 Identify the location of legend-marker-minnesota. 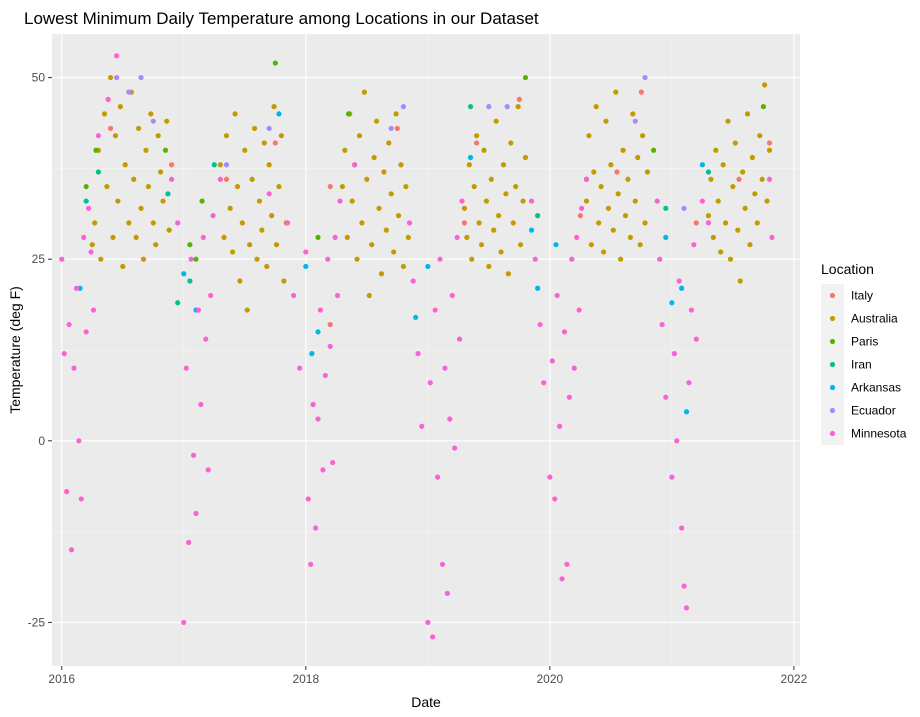
(832, 433).